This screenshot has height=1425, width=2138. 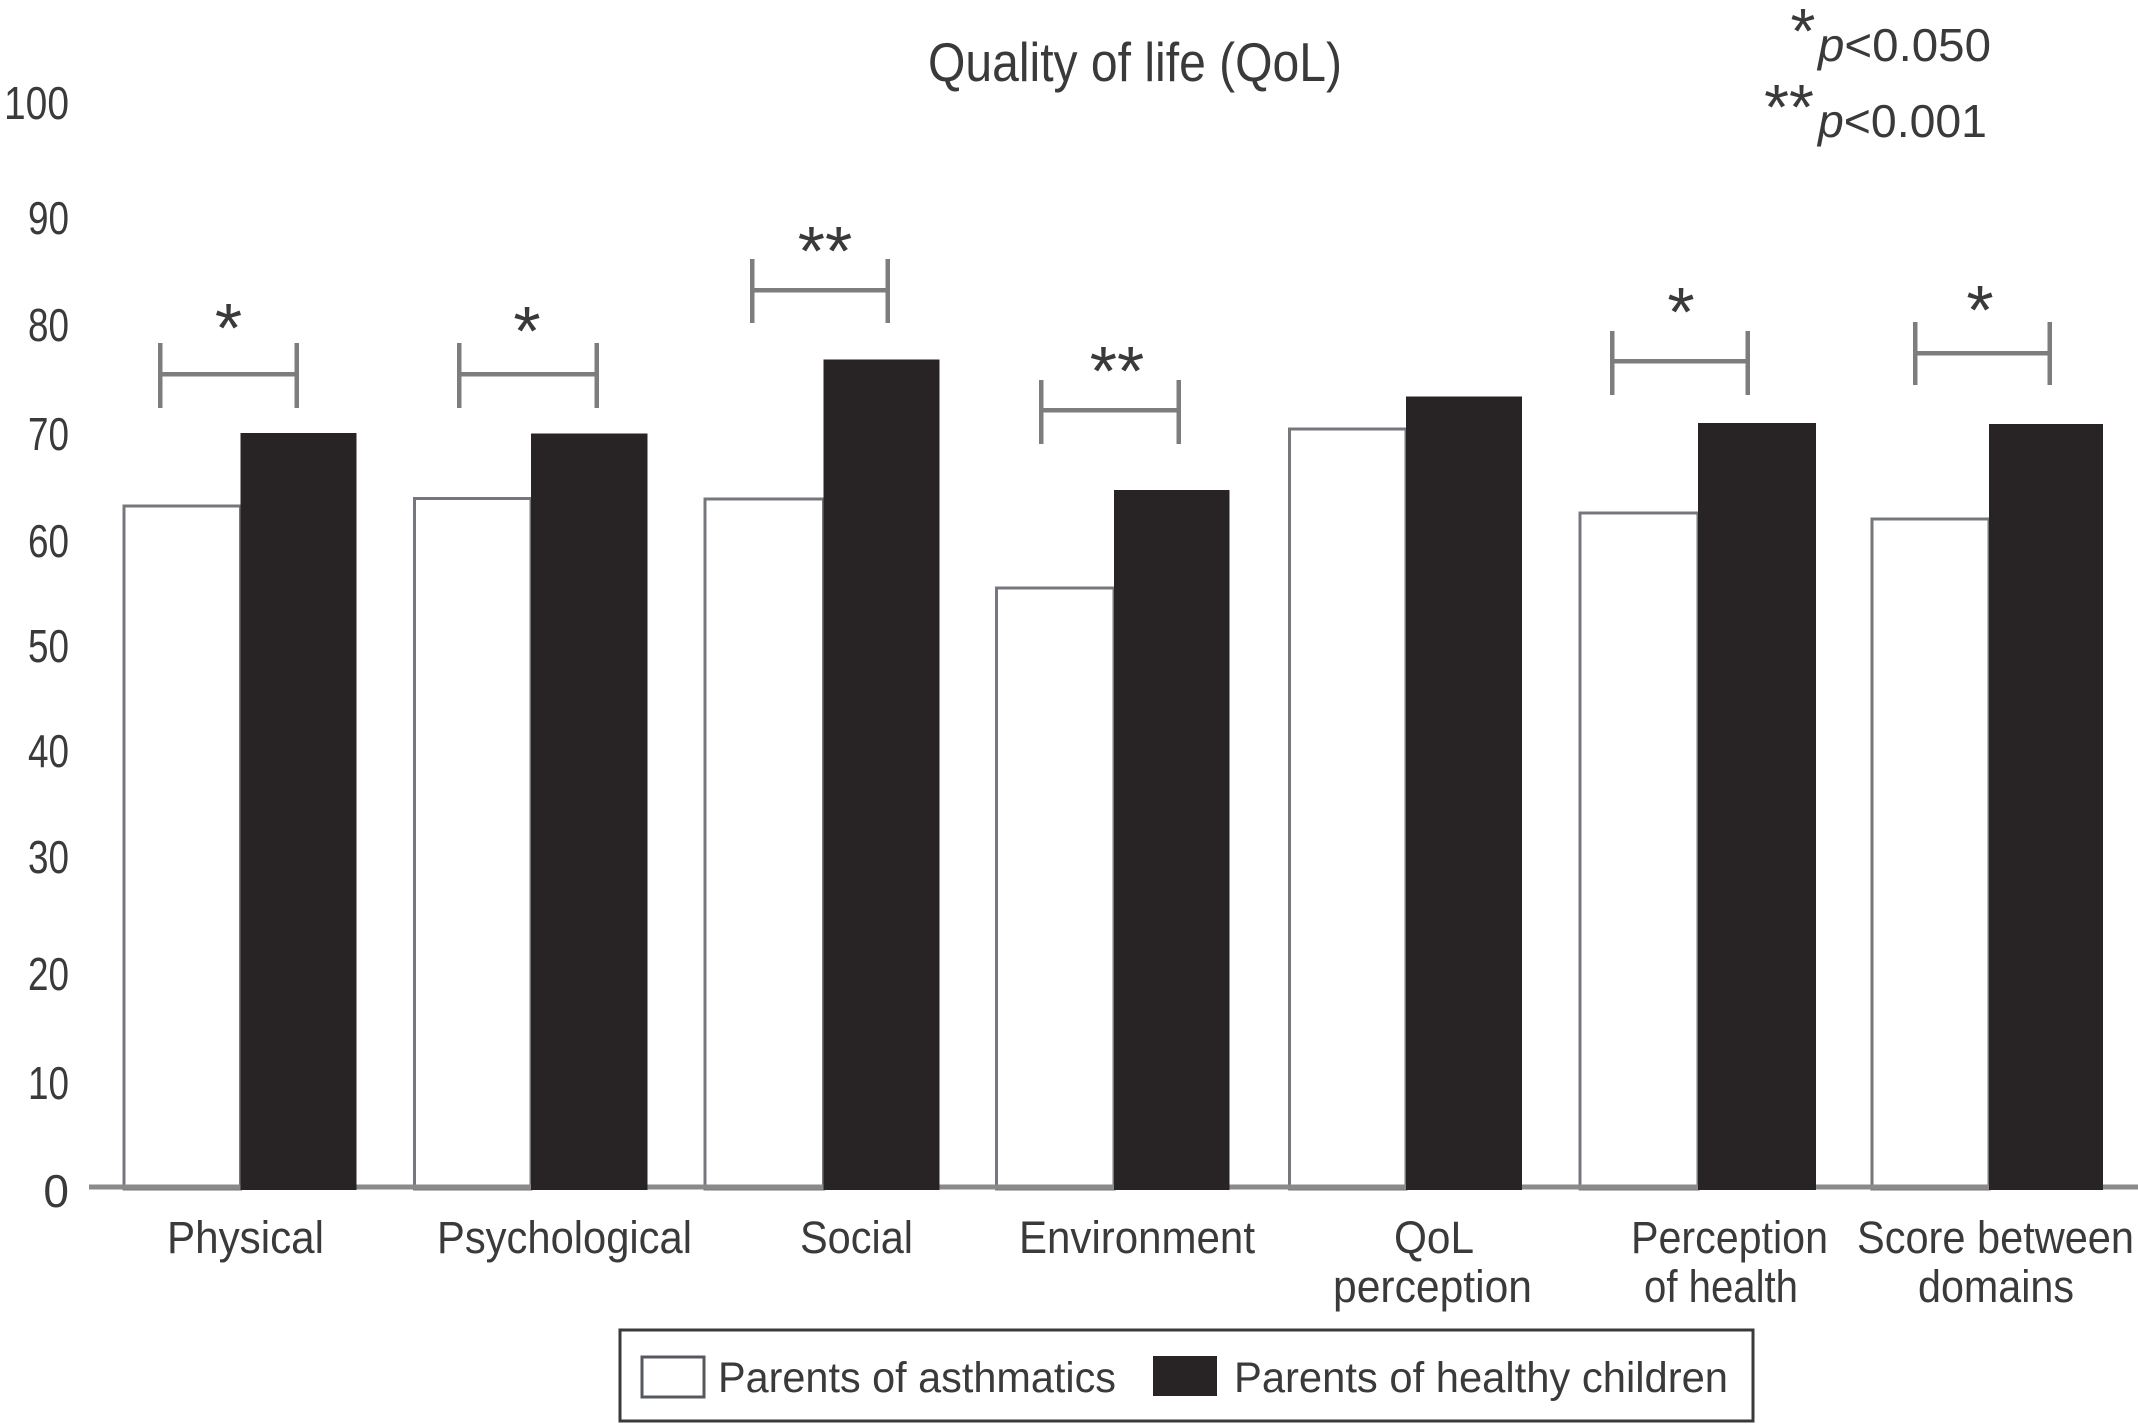 I want to click on svg-text: 50, so click(x=48, y=646).